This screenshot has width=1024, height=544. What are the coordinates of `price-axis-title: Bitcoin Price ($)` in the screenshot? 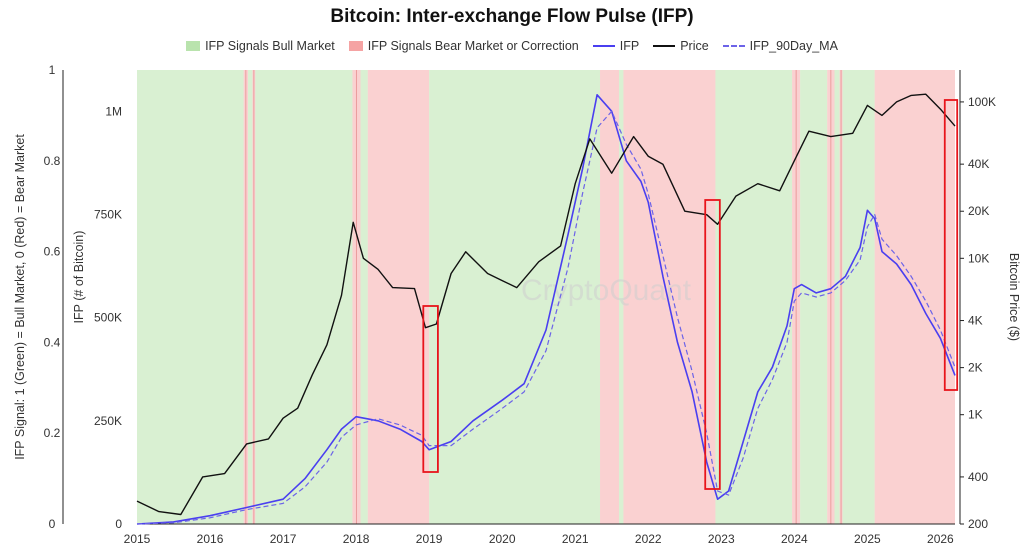 It's located at (1014, 297).